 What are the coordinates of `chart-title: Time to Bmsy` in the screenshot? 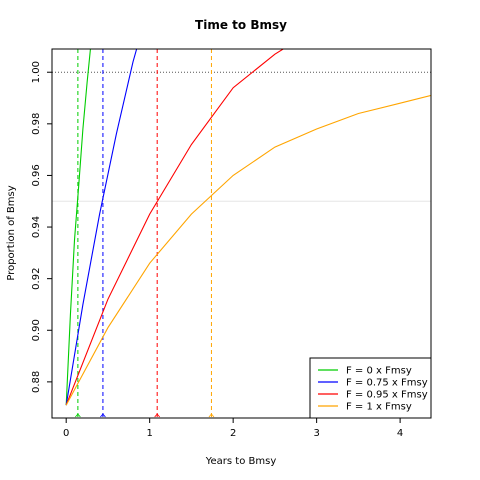 It's located at (241, 25).